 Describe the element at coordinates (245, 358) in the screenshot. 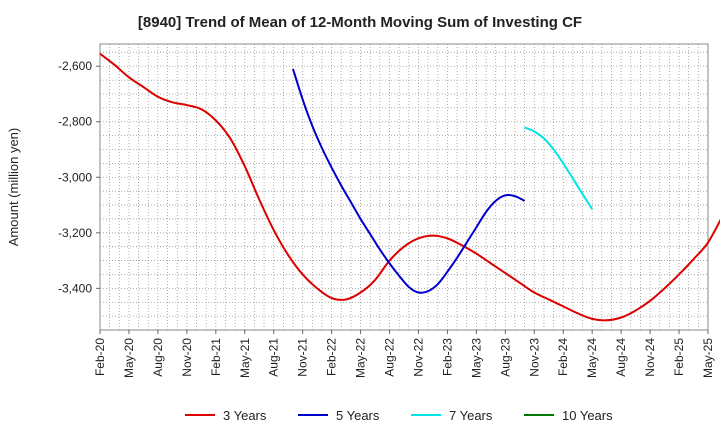

I see `x-tick-label: May-21` at that location.